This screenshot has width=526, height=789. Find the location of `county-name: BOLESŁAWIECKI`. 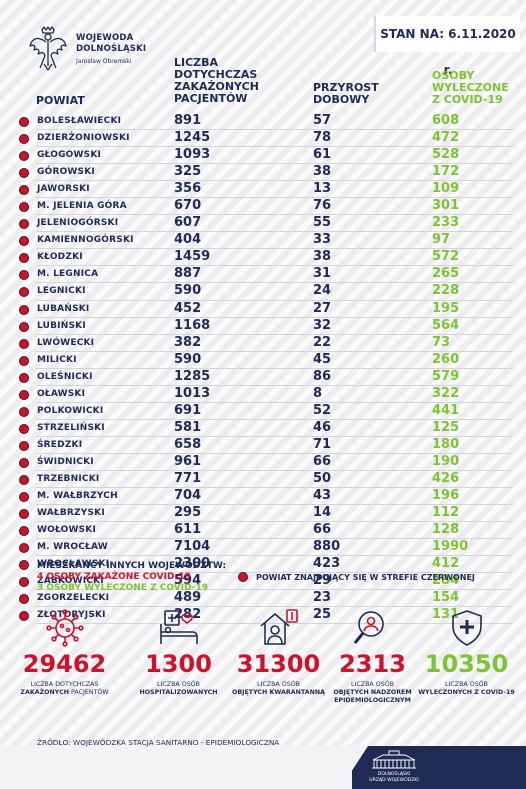

county-name: BOLESŁAWIECKI is located at coordinates (79, 121).